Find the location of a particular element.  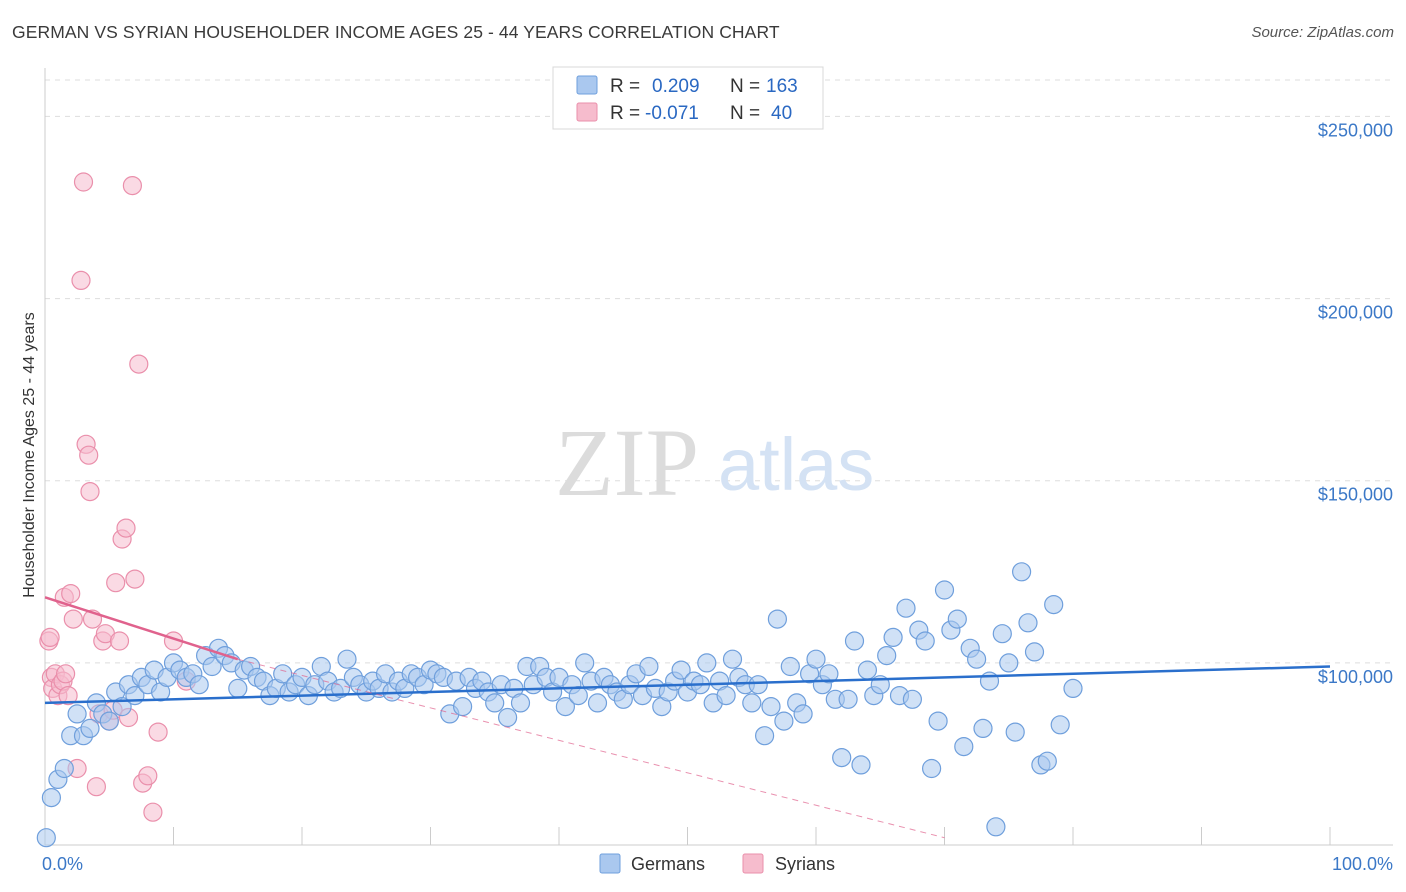

trend-line-syrians is located at coordinates (141, 628).